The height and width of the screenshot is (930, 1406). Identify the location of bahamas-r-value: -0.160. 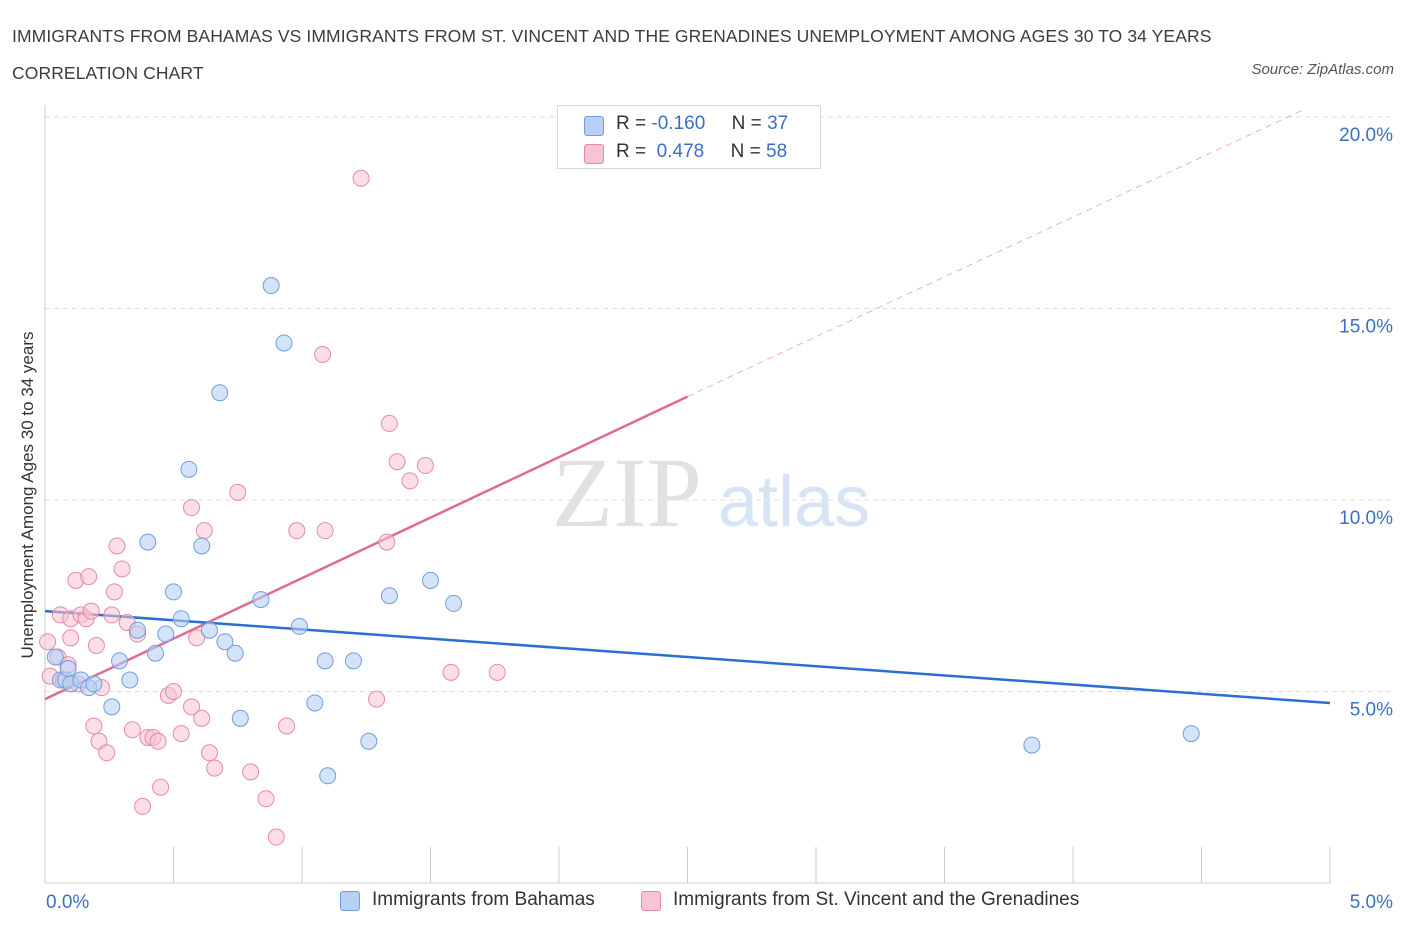
(678, 123).